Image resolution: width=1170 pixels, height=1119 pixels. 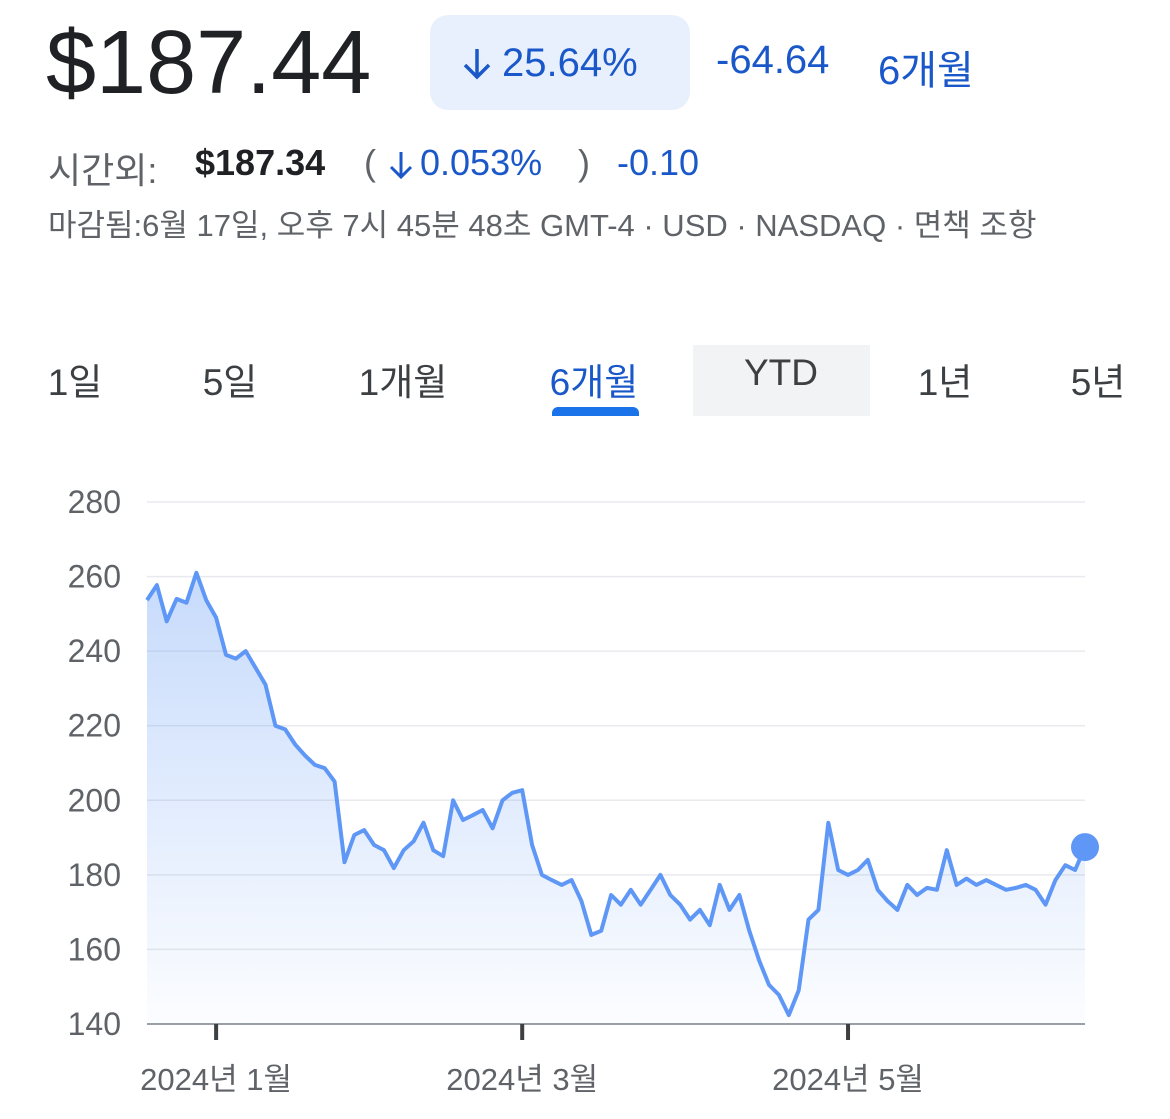 What do you see at coordinates (94, 800) in the screenshot?
I see `y-tick-label: 200` at bounding box center [94, 800].